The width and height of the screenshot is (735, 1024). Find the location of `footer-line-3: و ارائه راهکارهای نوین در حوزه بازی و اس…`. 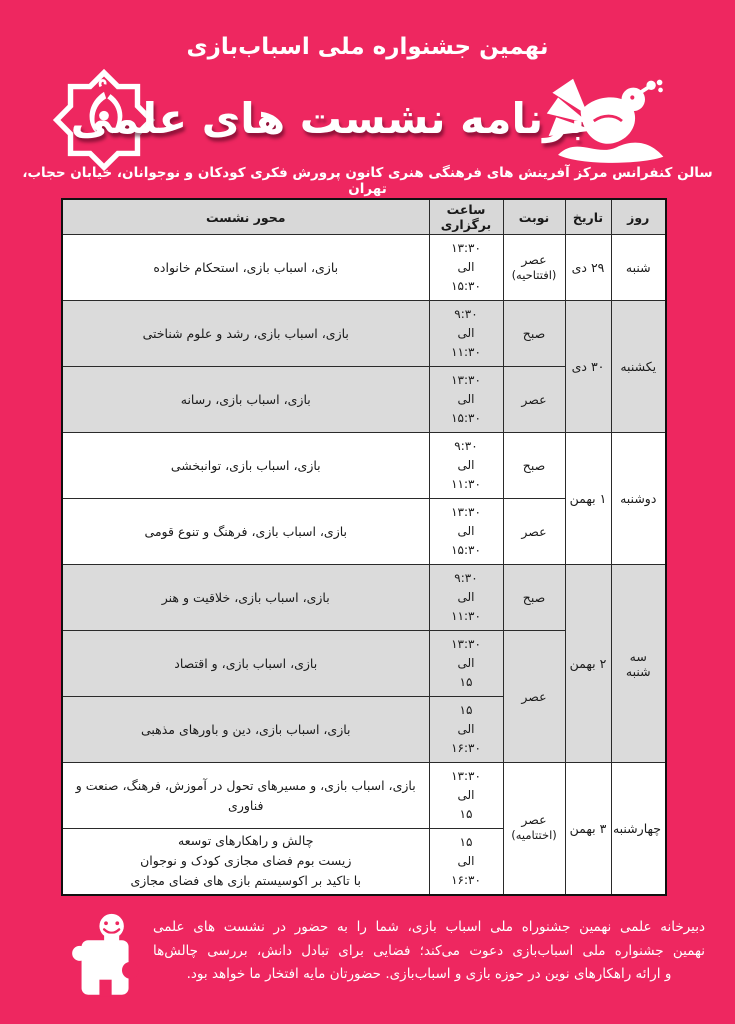

footer-line-3: و ارائه راهکارهای نوین در حوزه بازی و اس… is located at coordinates (429, 974).